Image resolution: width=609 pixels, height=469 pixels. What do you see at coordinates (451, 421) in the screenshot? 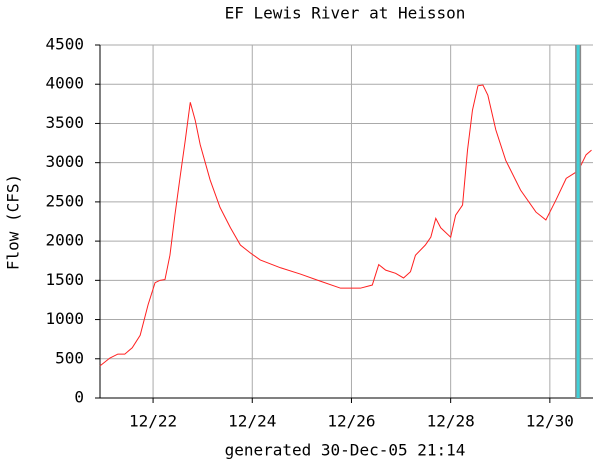
I see `x-tick-label: 12/28` at bounding box center [451, 421].